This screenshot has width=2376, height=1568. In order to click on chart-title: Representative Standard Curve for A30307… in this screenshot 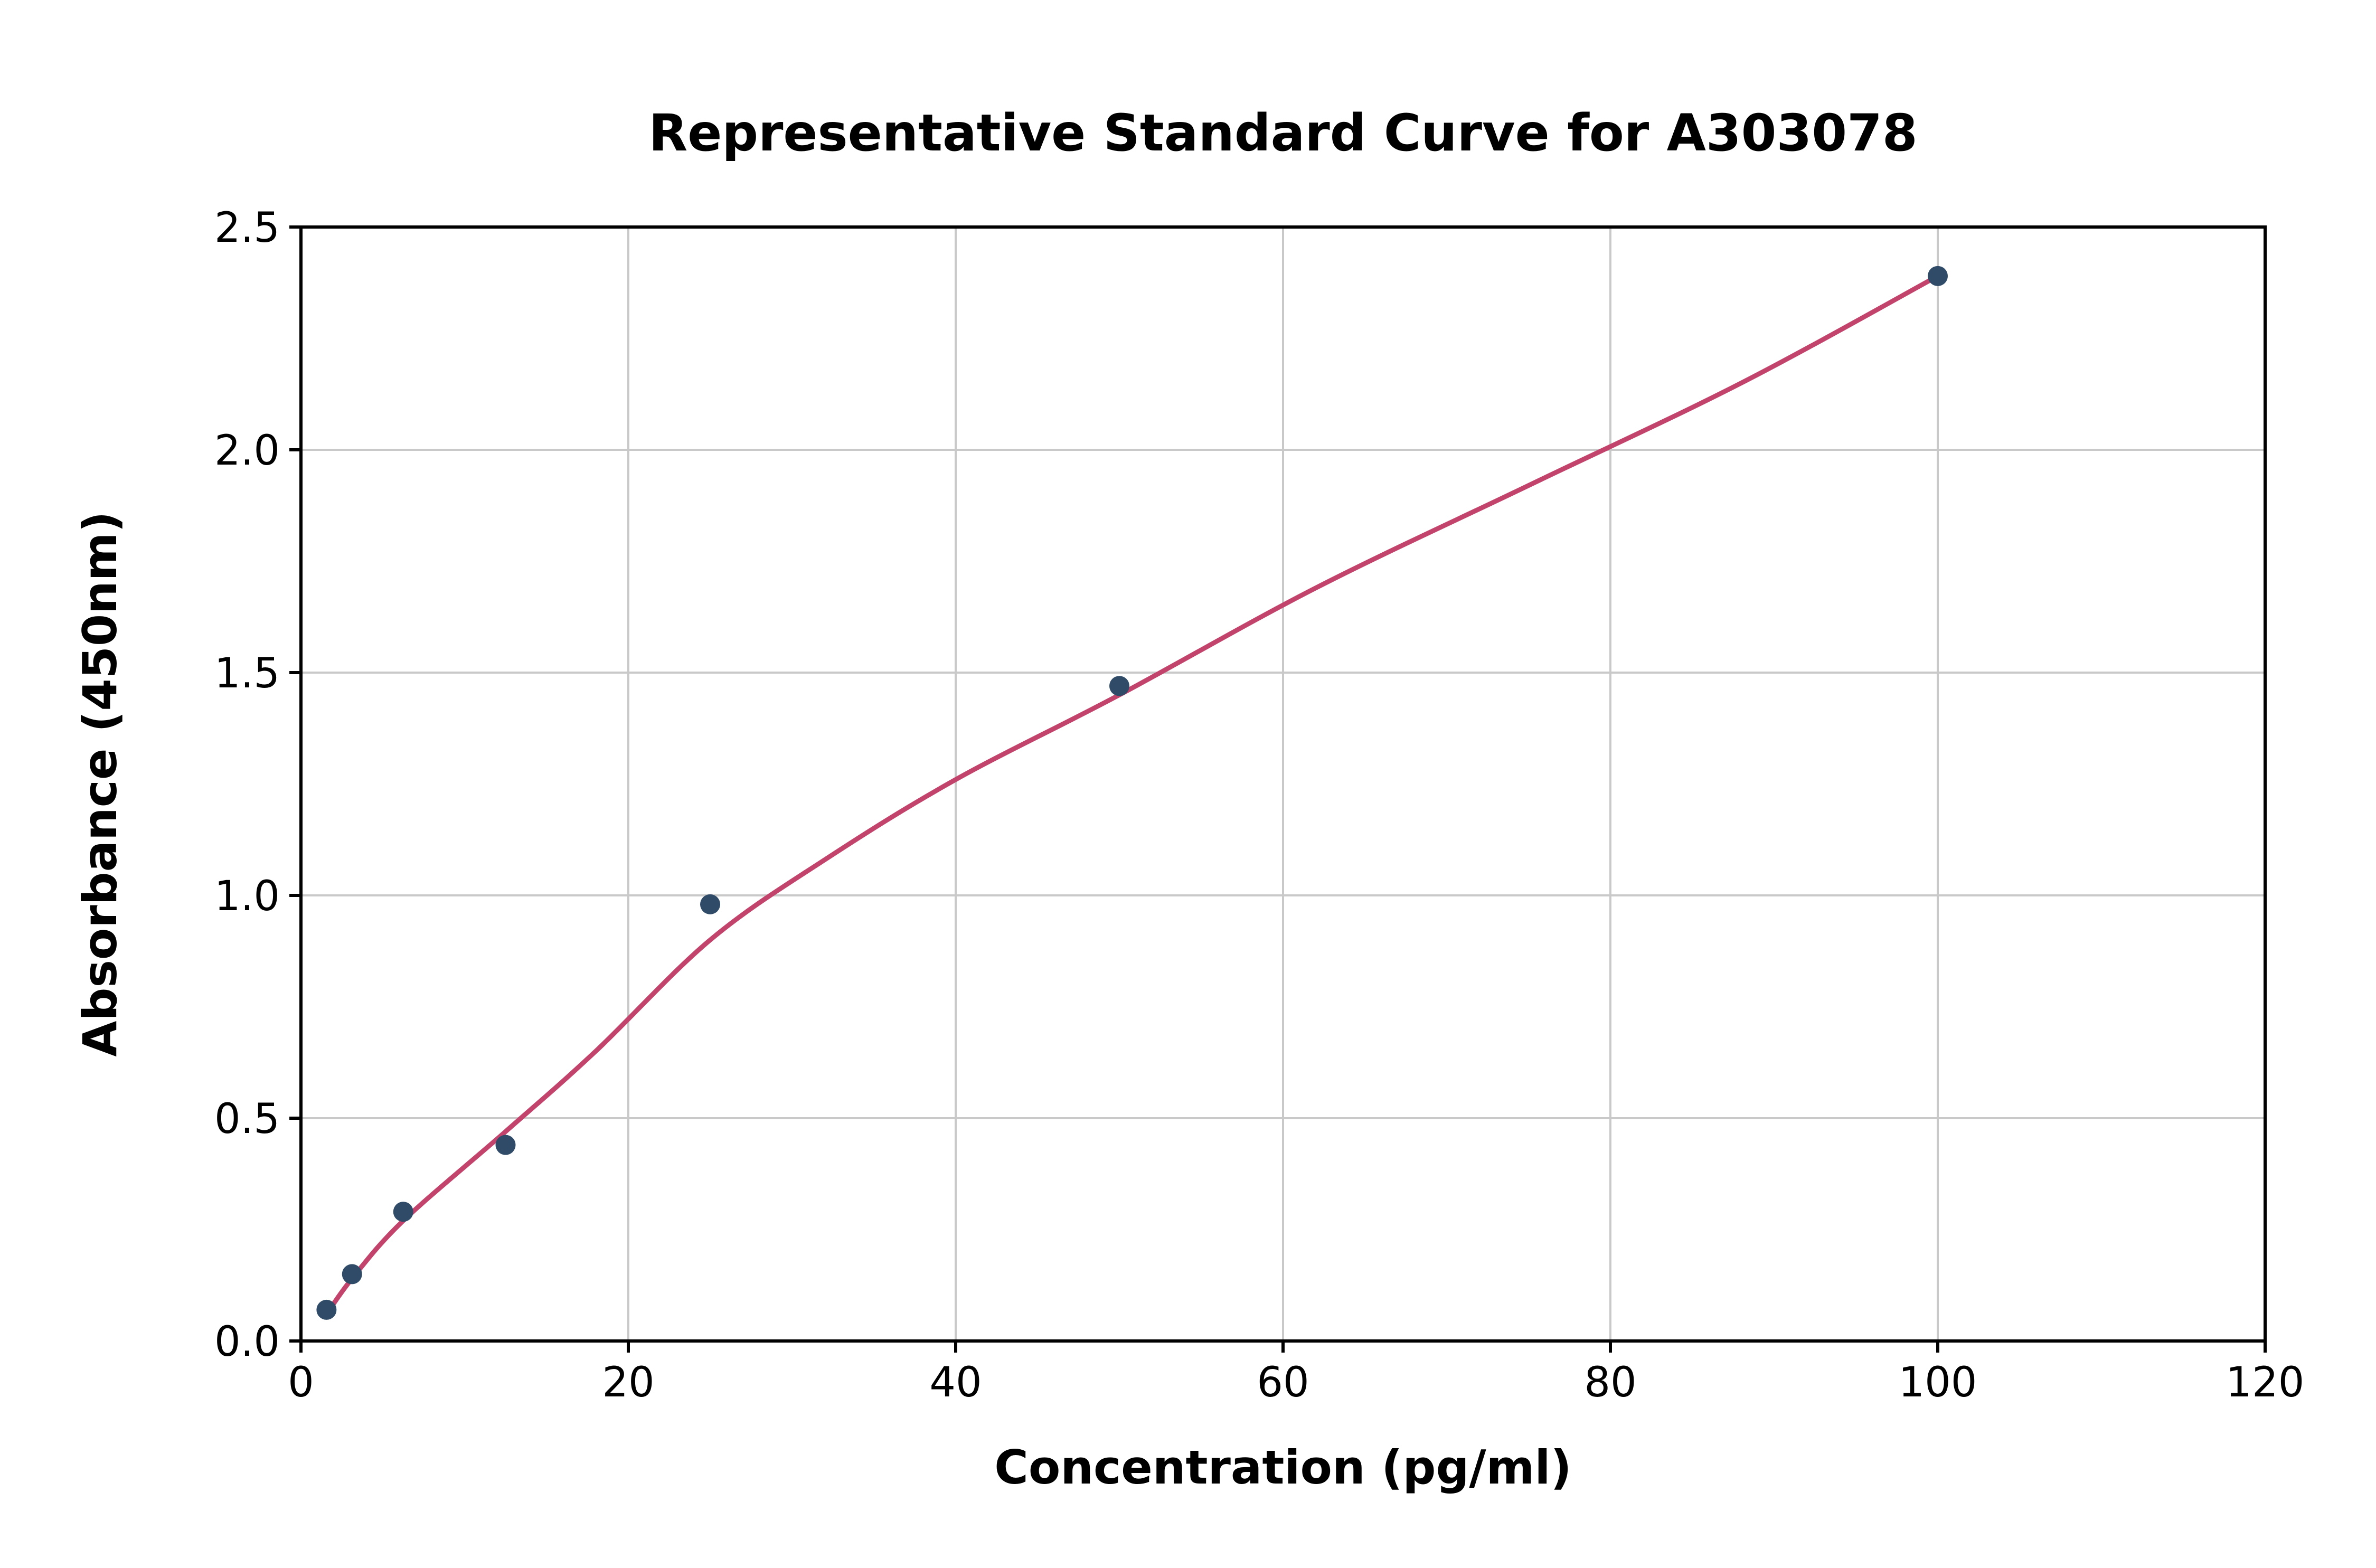, I will do `click(1283, 133)`.